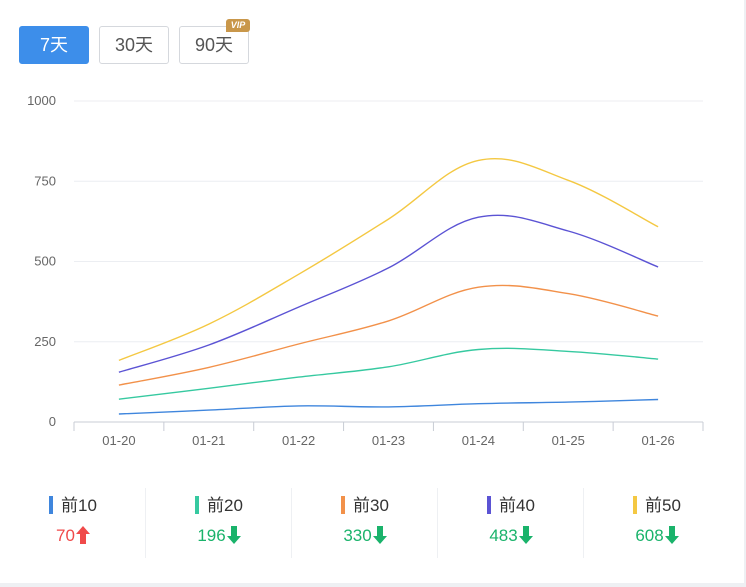 The image size is (746, 587). What do you see at coordinates (211, 535) in the screenshot?
I see `stat-value: 196` at bounding box center [211, 535].